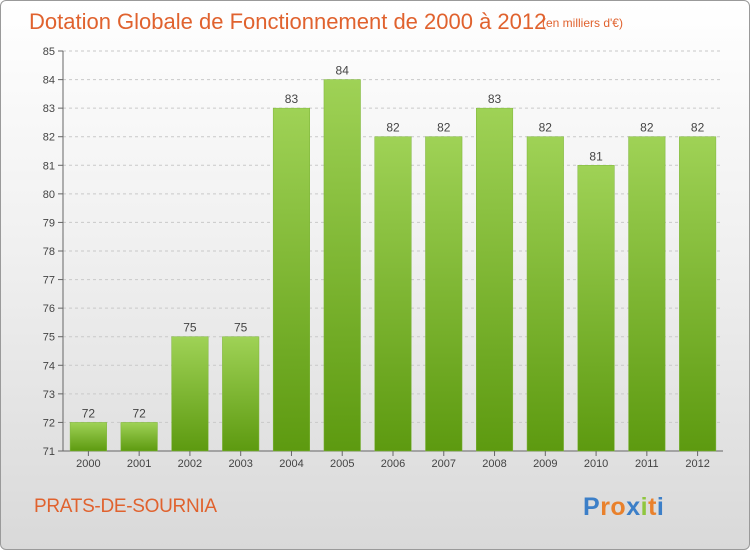  What do you see at coordinates (88, 464) in the screenshot?
I see `x-tick-label: 2000` at bounding box center [88, 464].